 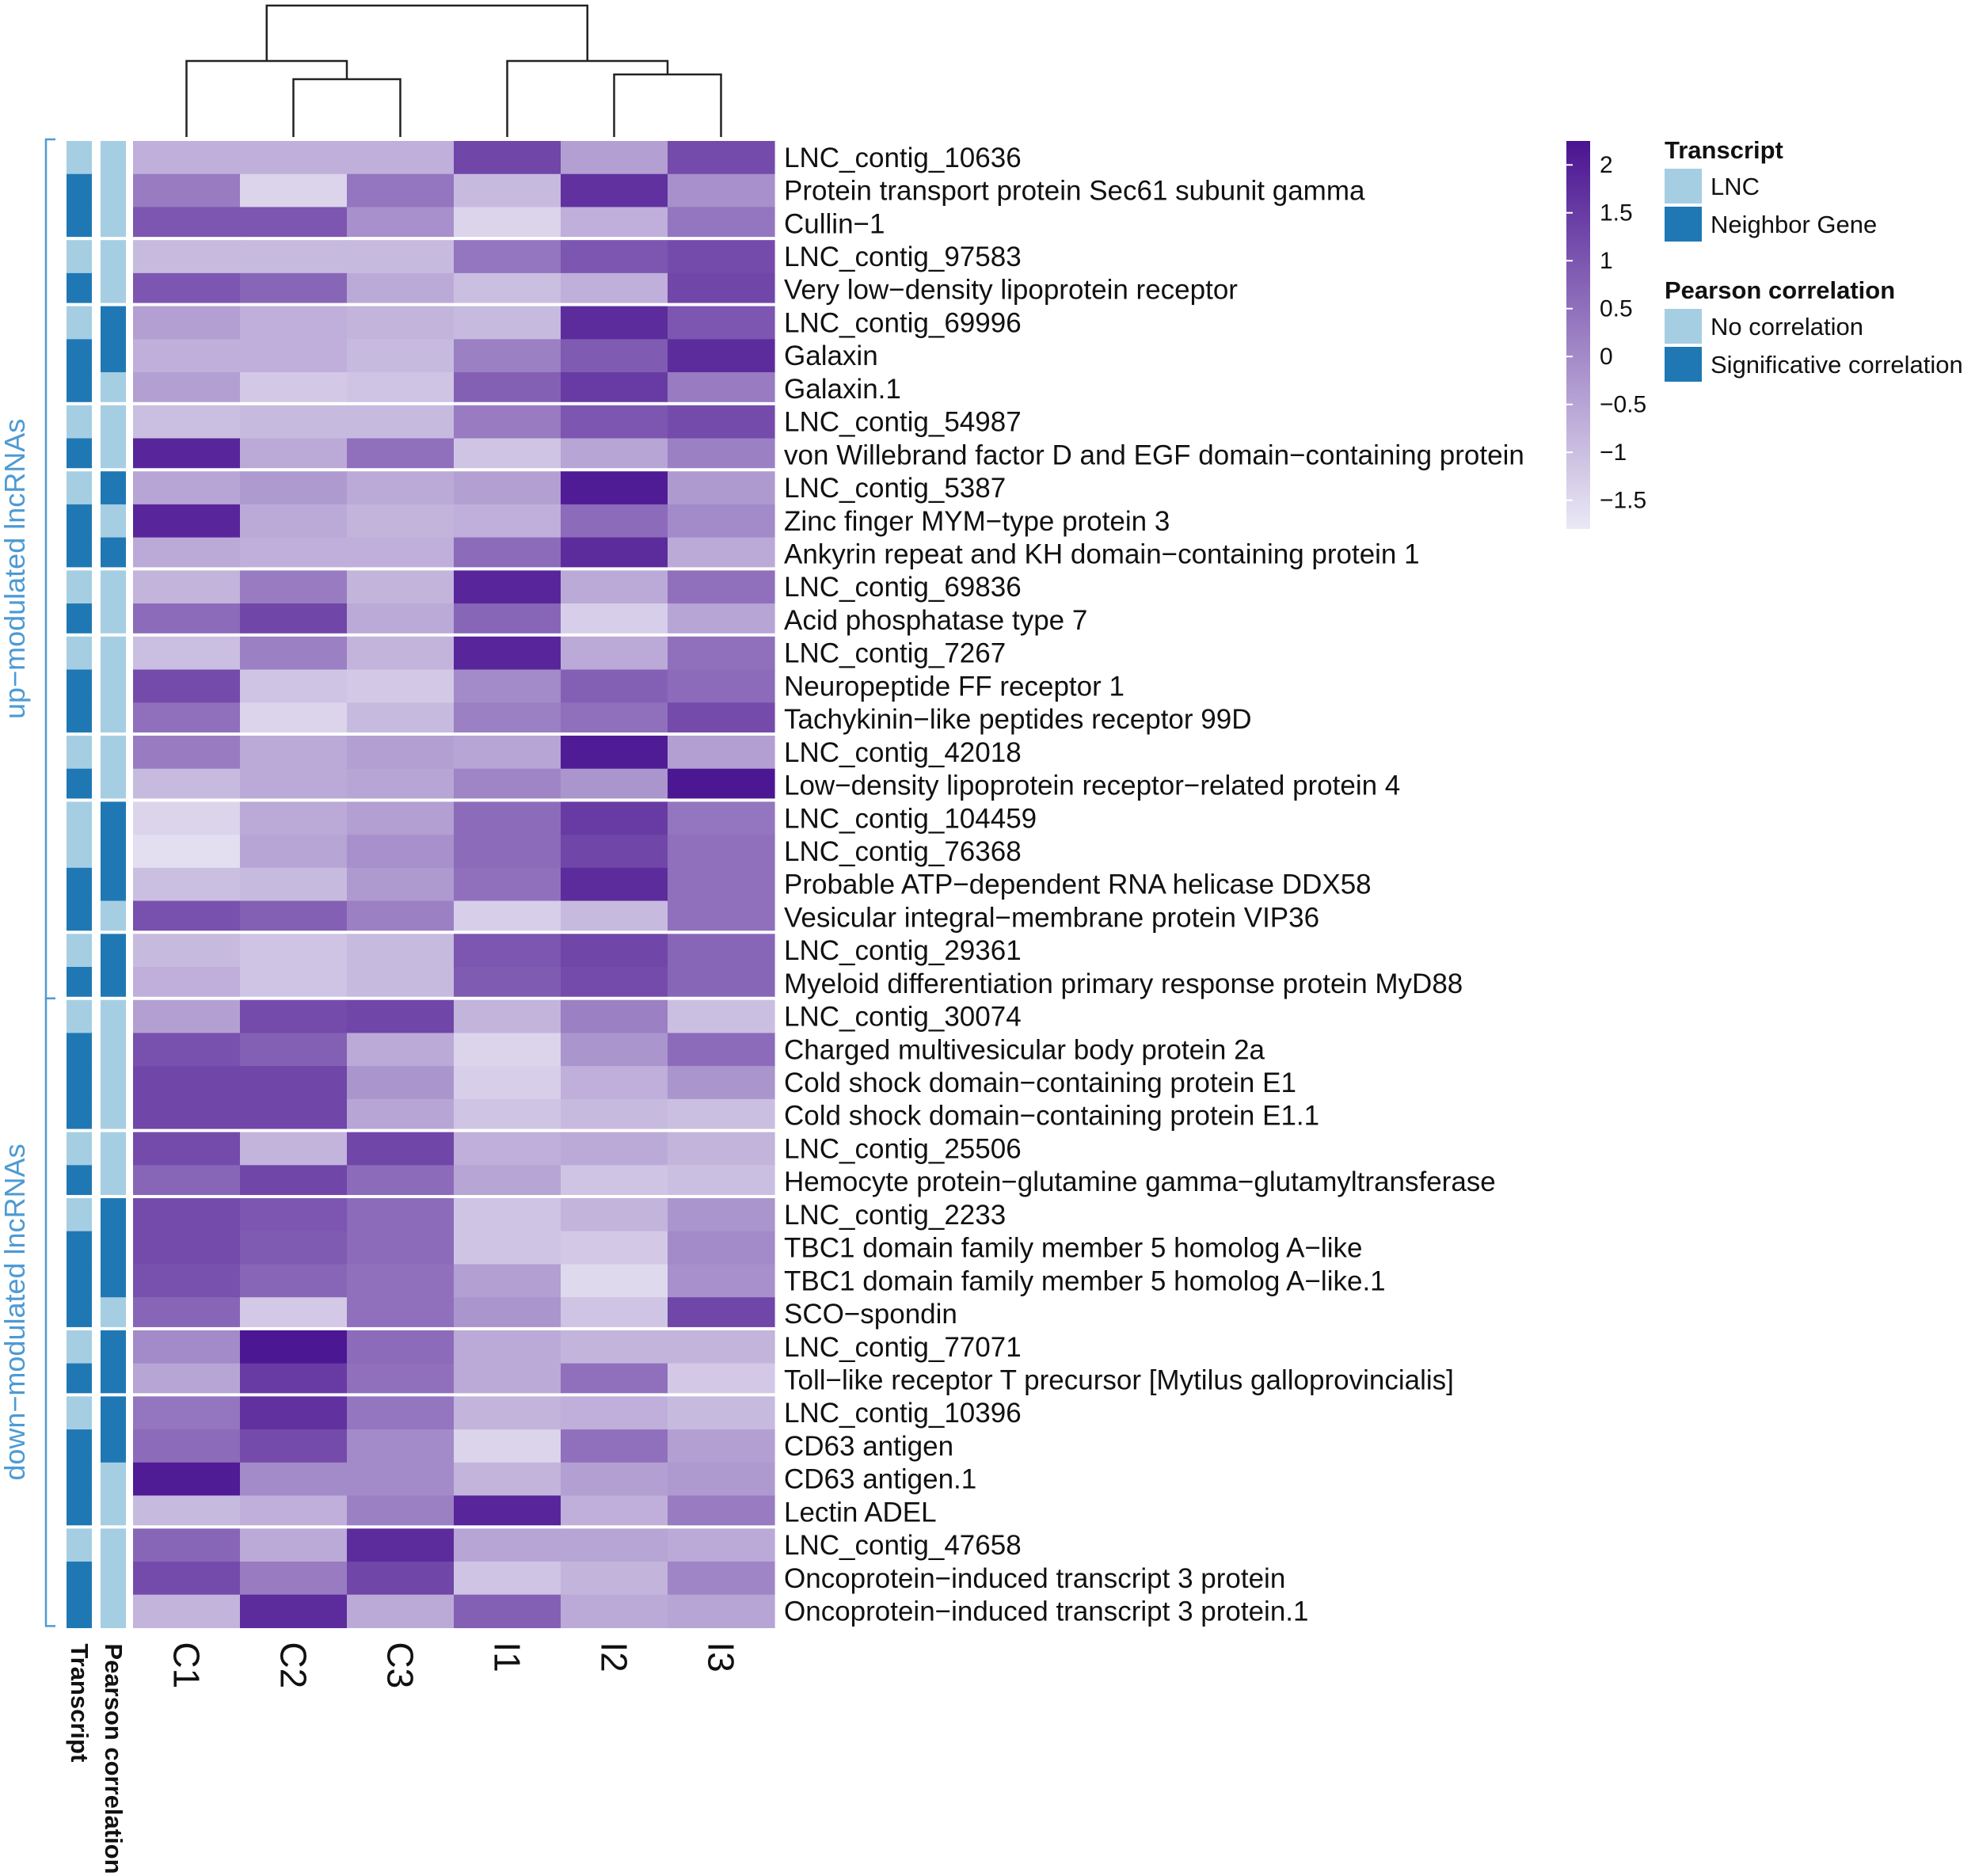 I want to click on row-label: LNC_contig_42018, so click(x=903, y=753).